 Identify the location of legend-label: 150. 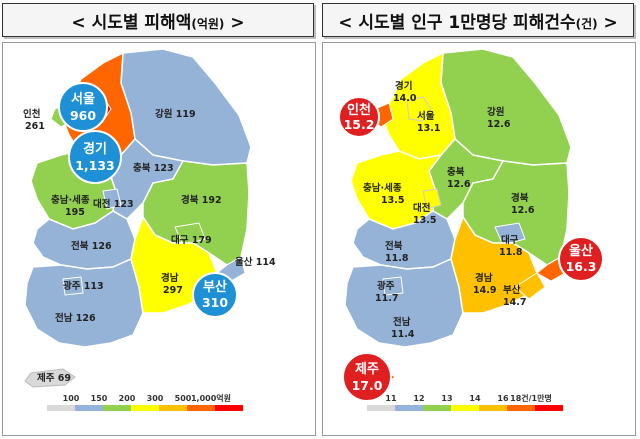
(99, 398).